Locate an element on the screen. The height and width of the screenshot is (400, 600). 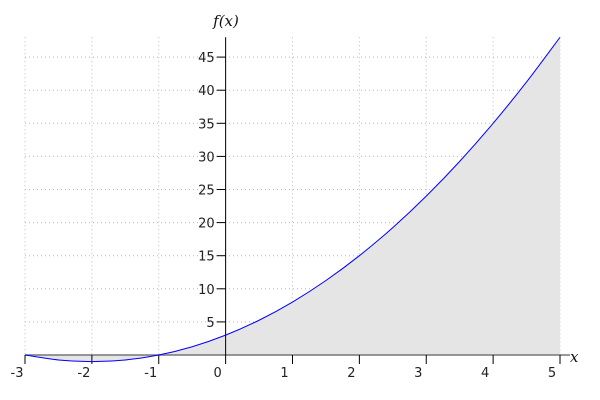
x-tick-label: 2 is located at coordinates (351, 373).